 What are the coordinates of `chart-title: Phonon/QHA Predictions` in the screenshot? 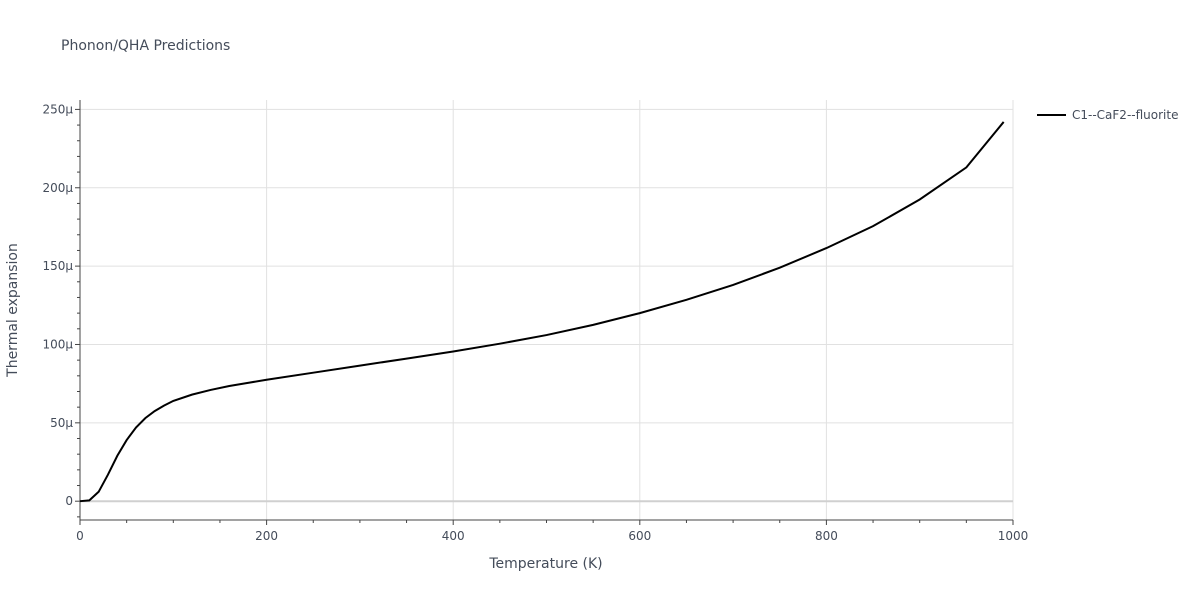 It's located at (145, 46).